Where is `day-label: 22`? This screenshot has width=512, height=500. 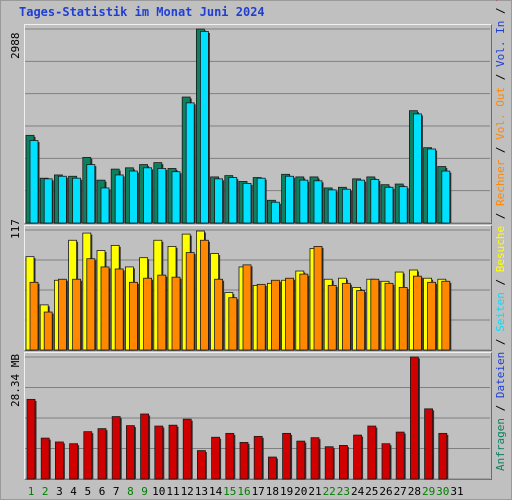
day-label: 22 is located at coordinates (329, 491).